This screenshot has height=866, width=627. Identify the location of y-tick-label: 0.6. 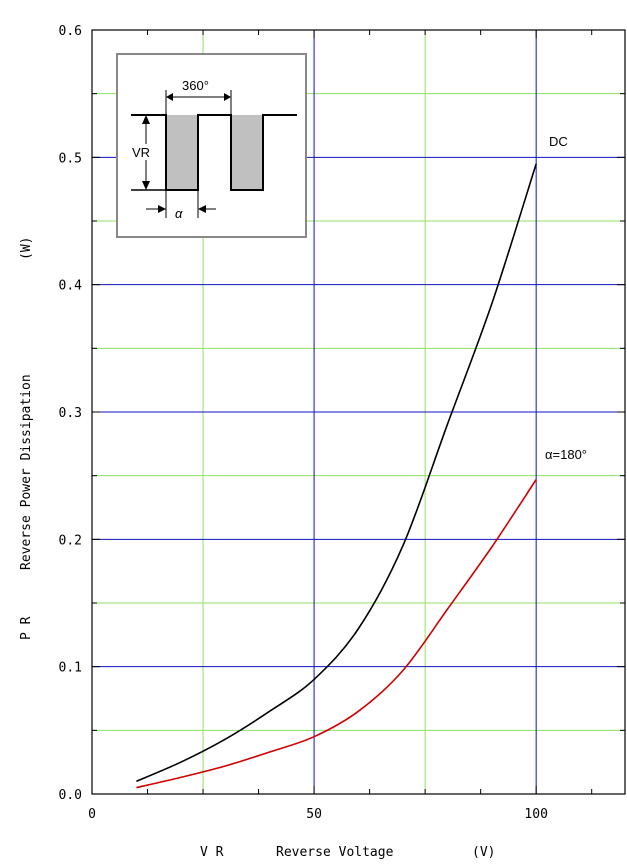
(70, 31).